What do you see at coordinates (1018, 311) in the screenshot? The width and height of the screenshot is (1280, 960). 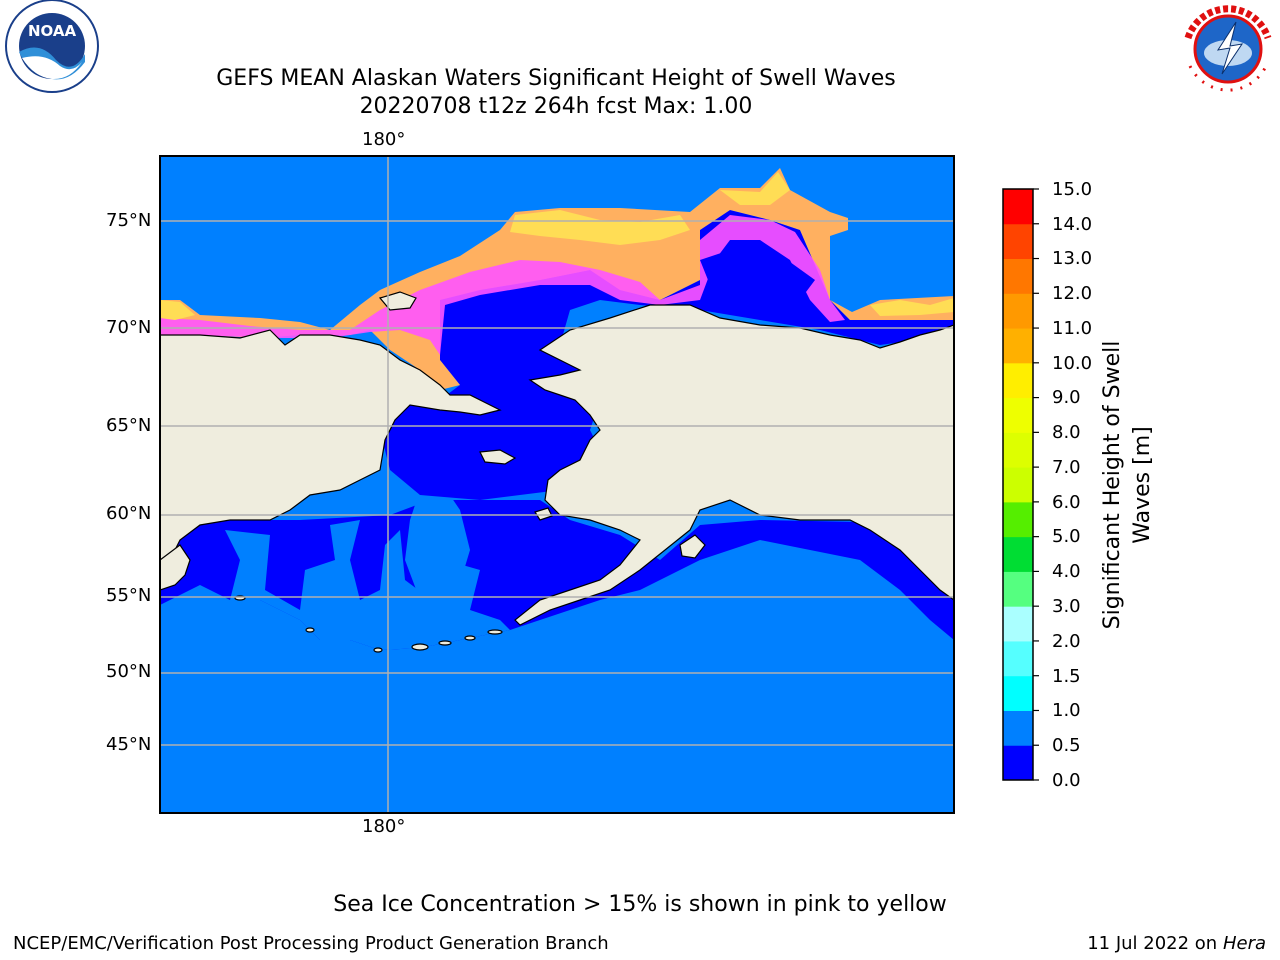 I see `colorbar-swatch-11.0-12.0` at bounding box center [1018, 311].